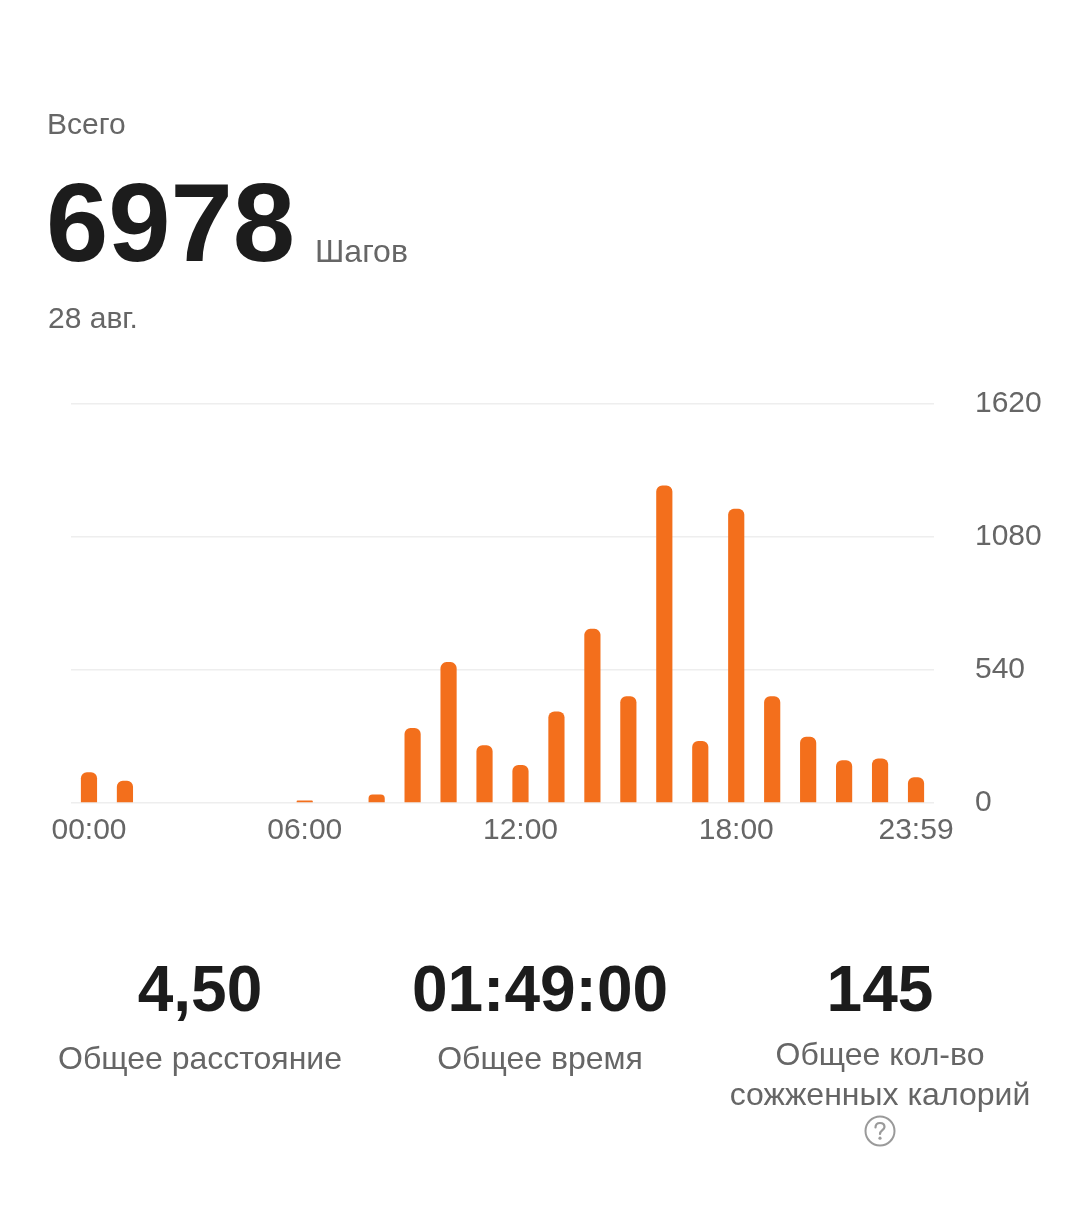 This screenshot has height=1232, width=1080. What do you see at coordinates (86, 123) in the screenshot?
I see `chart-title: Всего` at bounding box center [86, 123].